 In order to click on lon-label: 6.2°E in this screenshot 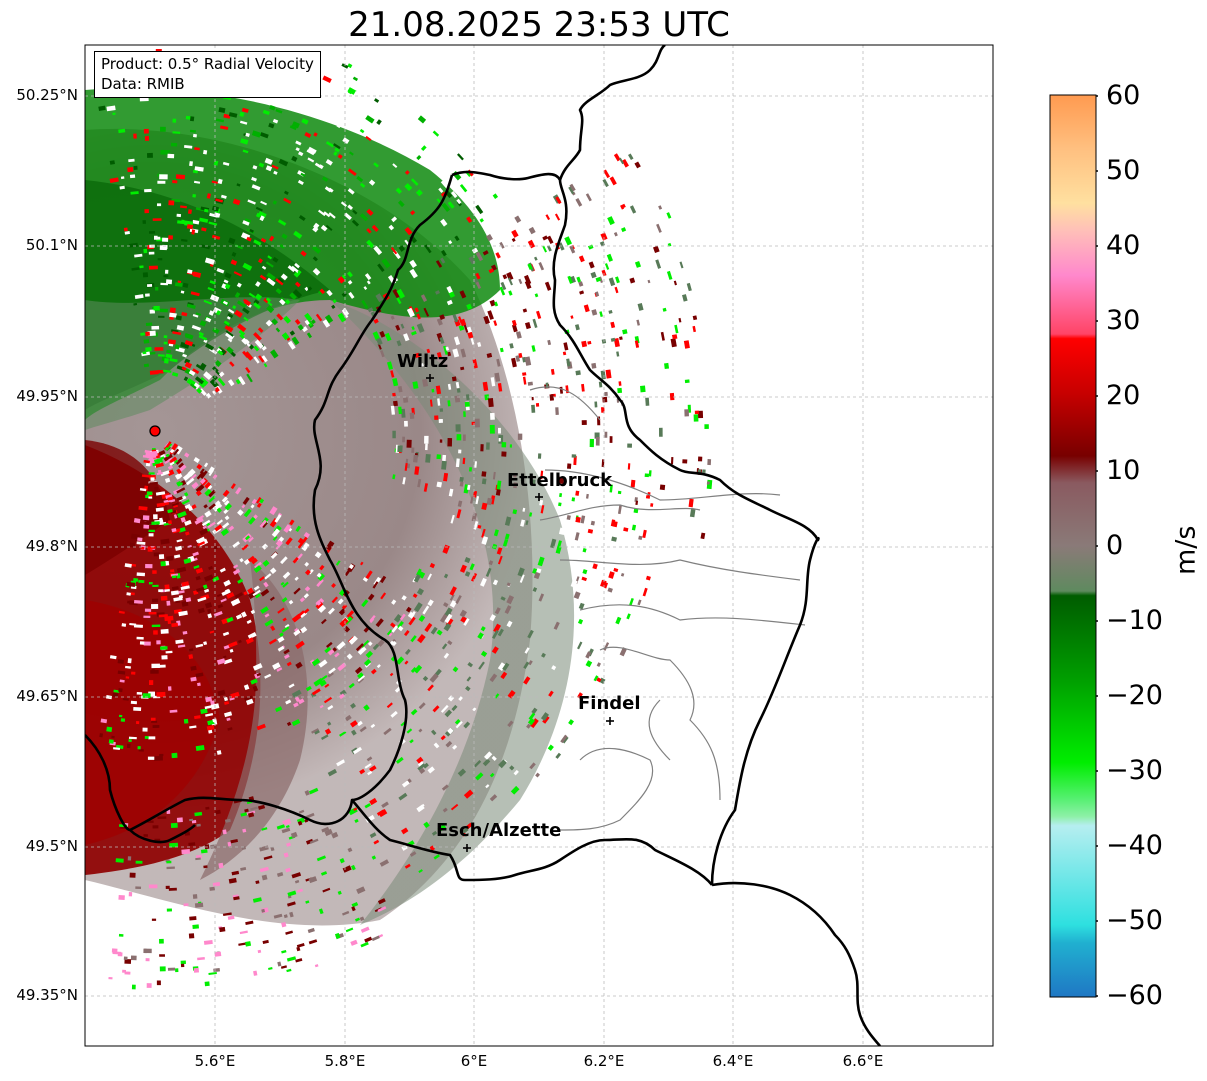, I will do `click(604, 1061)`.